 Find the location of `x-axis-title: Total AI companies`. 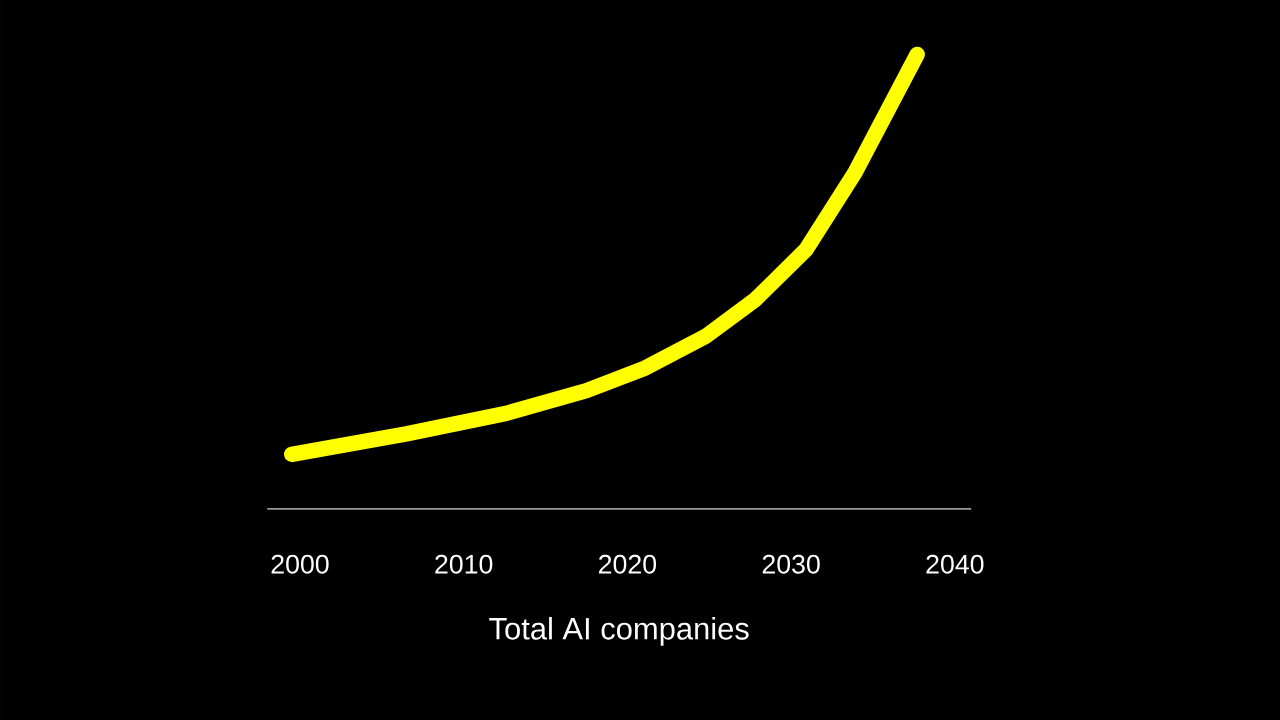

x-axis-title: Total AI companies is located at coordinates (619, 631).